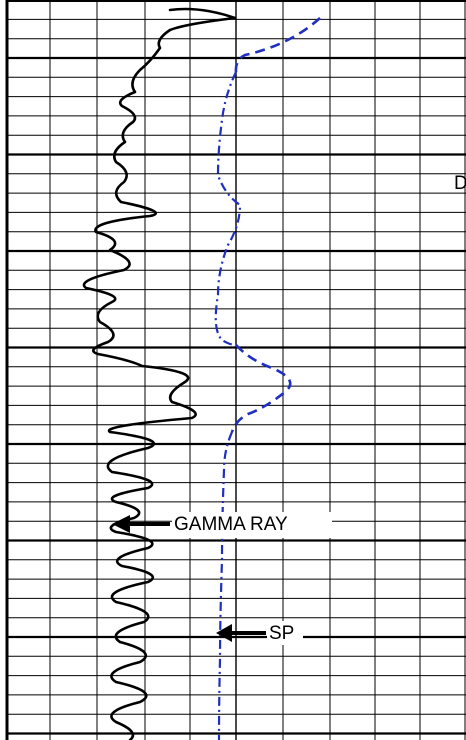 The height and width of the screenshot is (740, 466). I want to click on sp-arrowhead, so click(224, 633).